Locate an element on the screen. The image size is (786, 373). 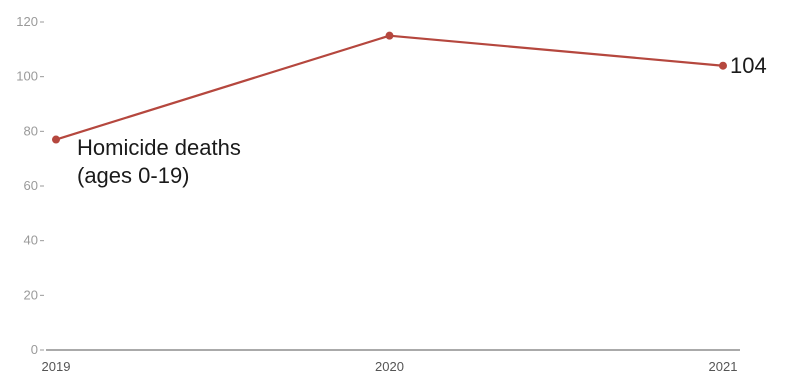
series-label-line-2: (ages 0-19) is located at coordinates (133, 175).